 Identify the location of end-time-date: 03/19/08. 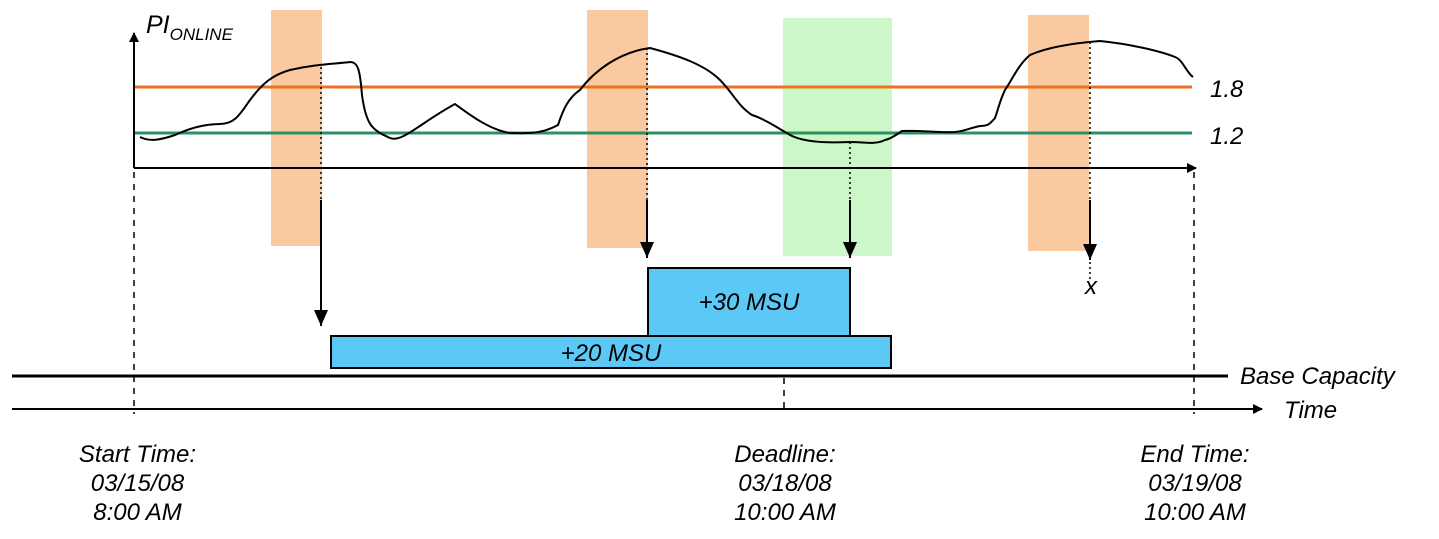
(1195, 483).